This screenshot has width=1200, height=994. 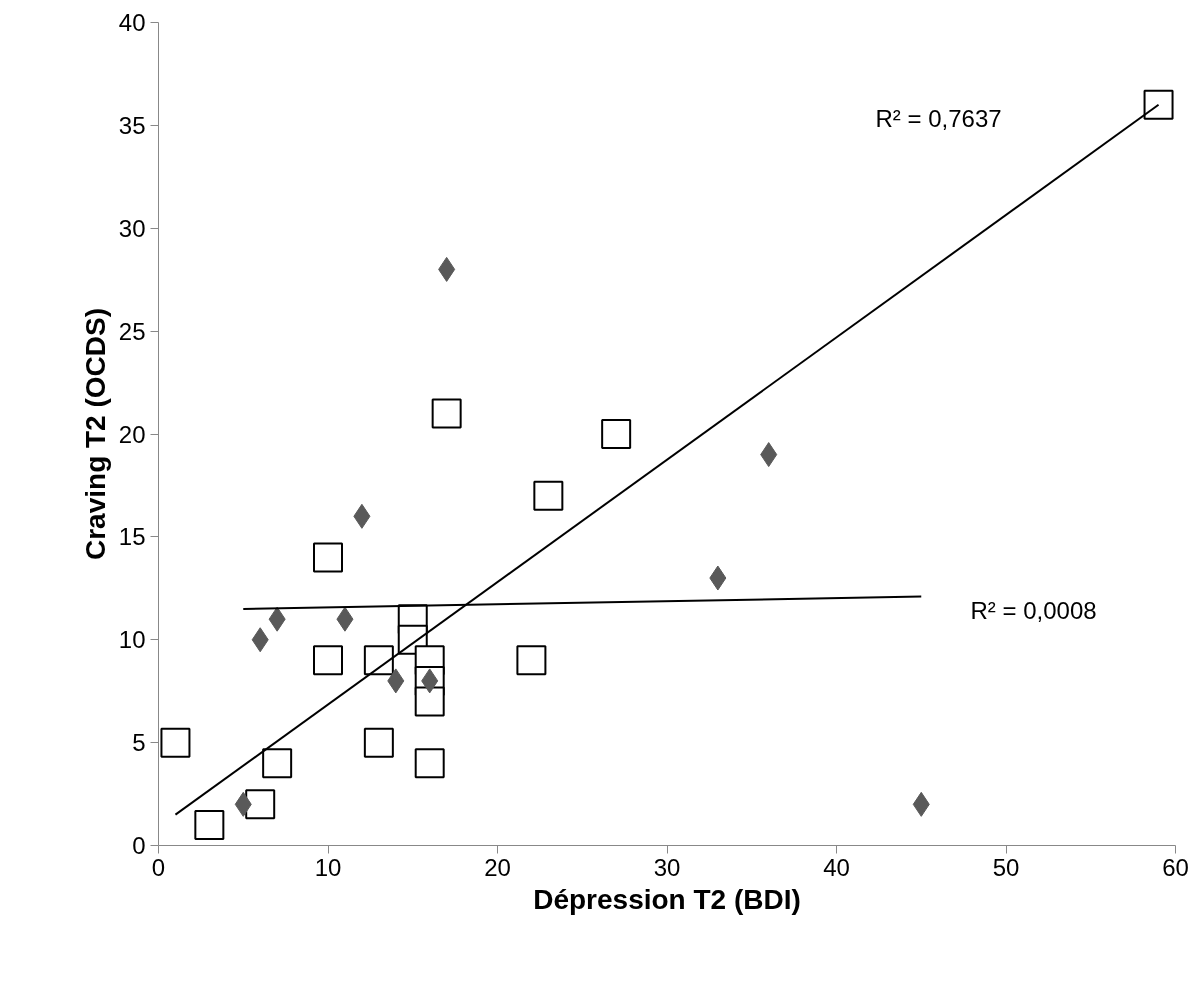 I want to click on y-tick-label: 20, so click(x=132, y=434).